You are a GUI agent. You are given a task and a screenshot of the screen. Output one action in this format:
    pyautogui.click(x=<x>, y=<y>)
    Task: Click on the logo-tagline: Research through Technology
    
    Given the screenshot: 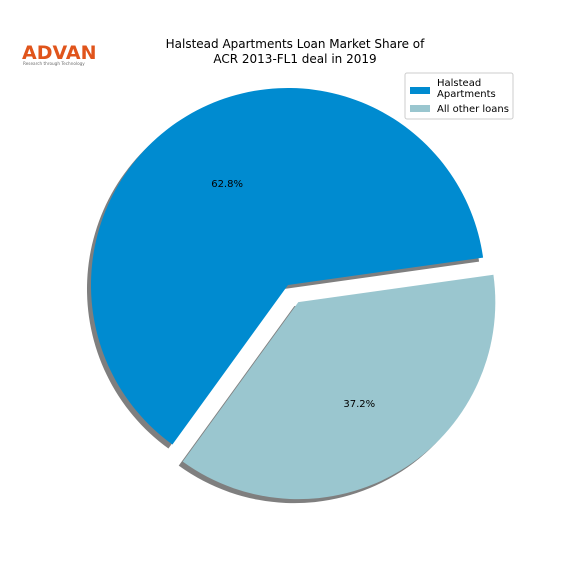 What is the action you would take?
    pyautogui.click(x=54, y=63)
    